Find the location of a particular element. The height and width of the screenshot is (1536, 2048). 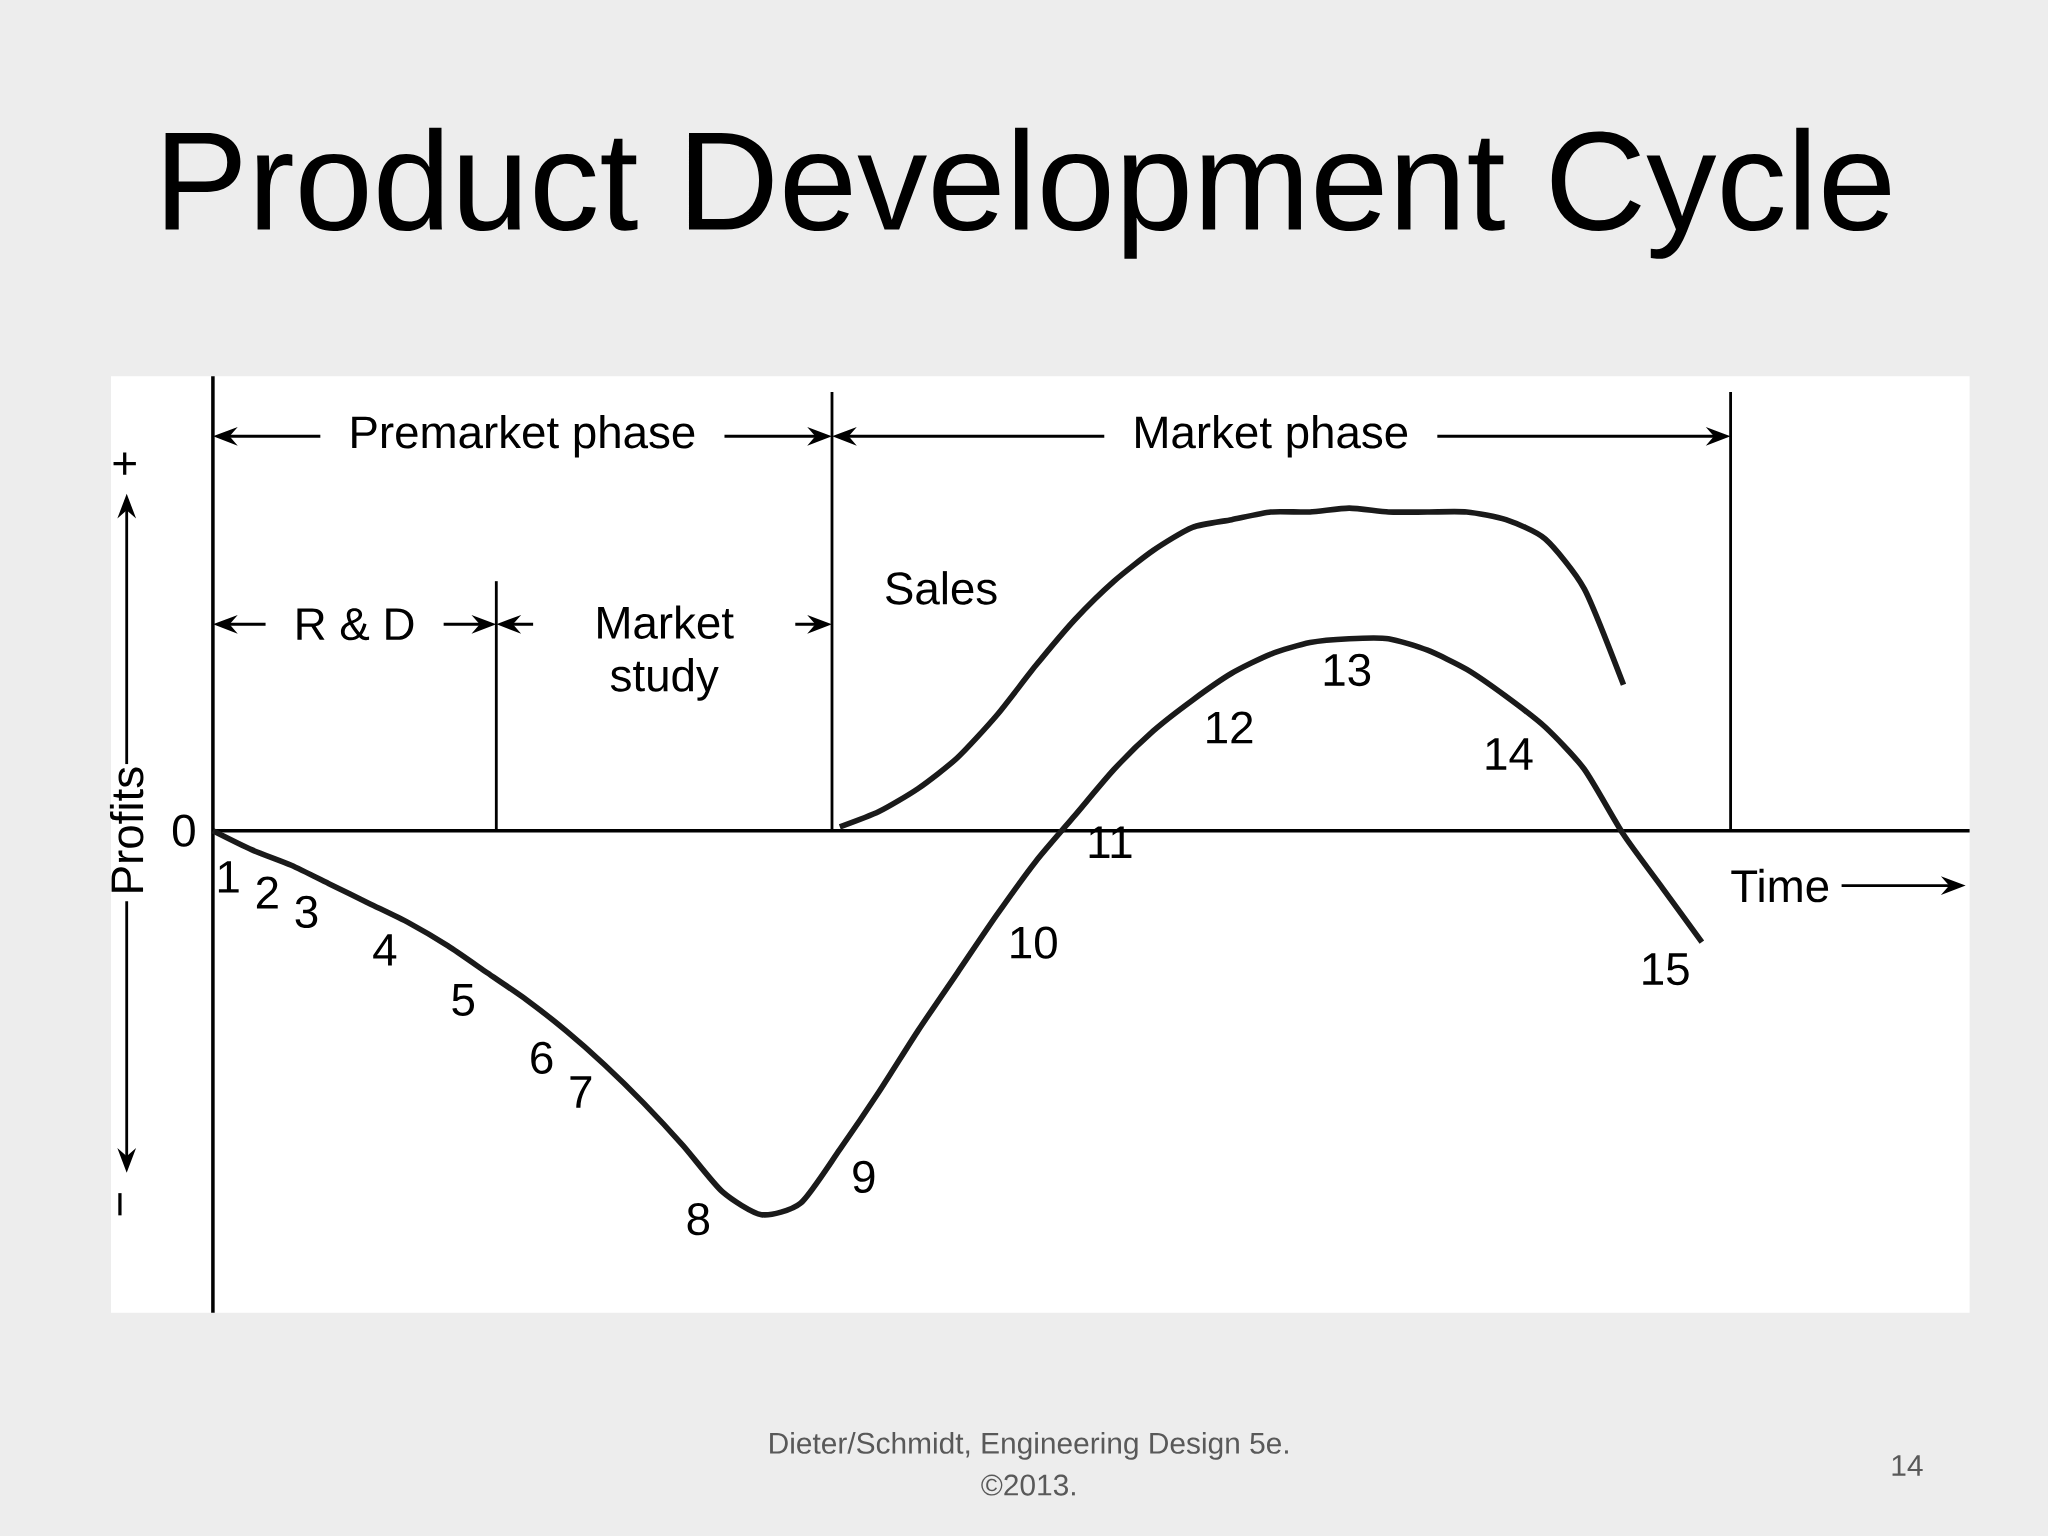

annotation: 13 is located at coordinates (1347, 670).